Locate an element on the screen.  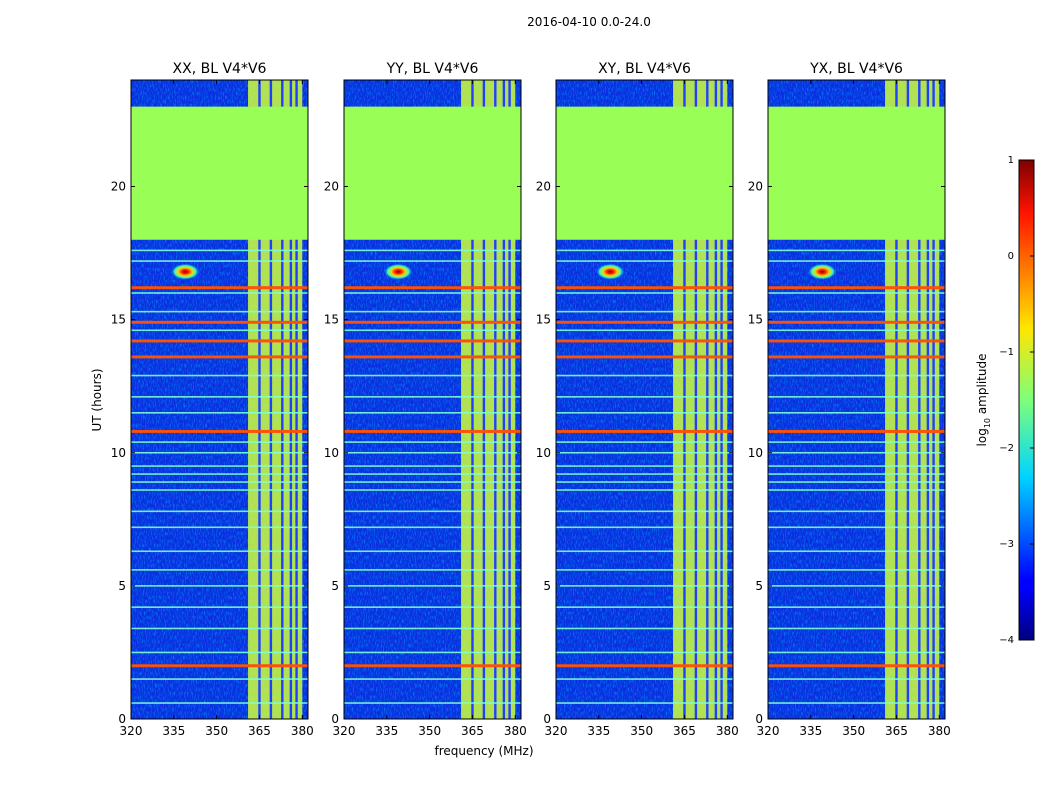
colorbar-ticks: 1 0 −1 −2 −3 −4 is located at coordinates (1016, 400).